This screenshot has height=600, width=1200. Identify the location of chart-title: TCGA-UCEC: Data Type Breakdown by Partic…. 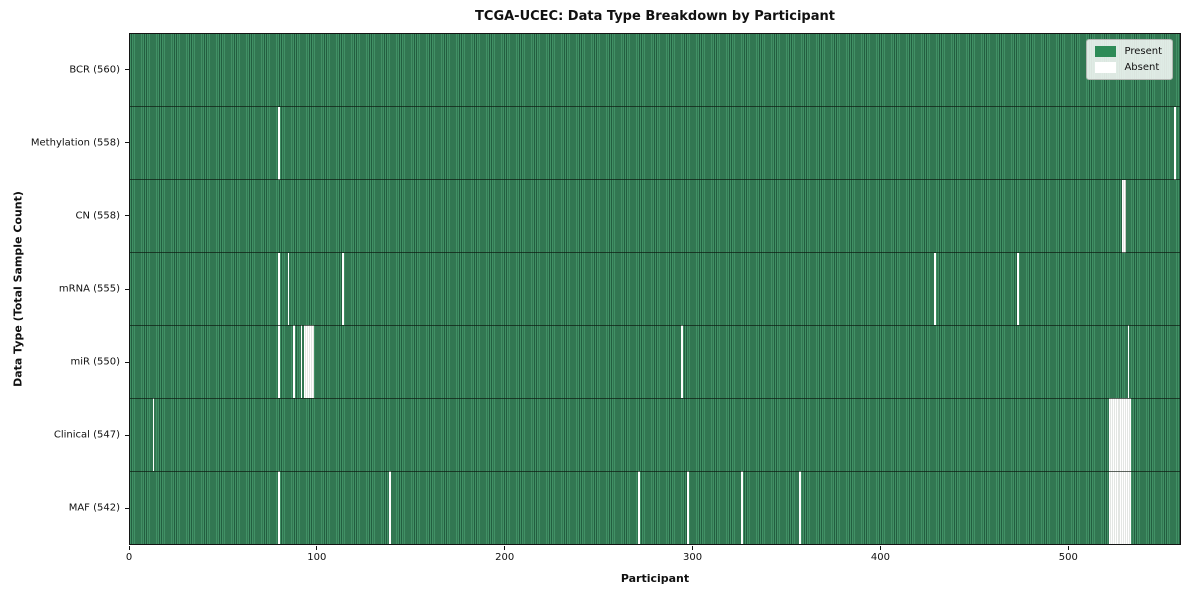
(655, 16).